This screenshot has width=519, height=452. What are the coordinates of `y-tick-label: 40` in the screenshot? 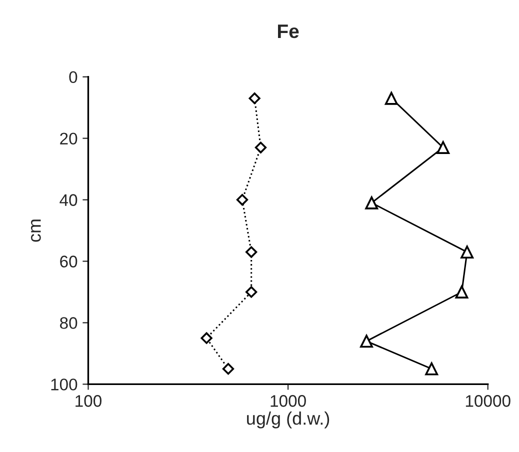 It's located at (69, 200).